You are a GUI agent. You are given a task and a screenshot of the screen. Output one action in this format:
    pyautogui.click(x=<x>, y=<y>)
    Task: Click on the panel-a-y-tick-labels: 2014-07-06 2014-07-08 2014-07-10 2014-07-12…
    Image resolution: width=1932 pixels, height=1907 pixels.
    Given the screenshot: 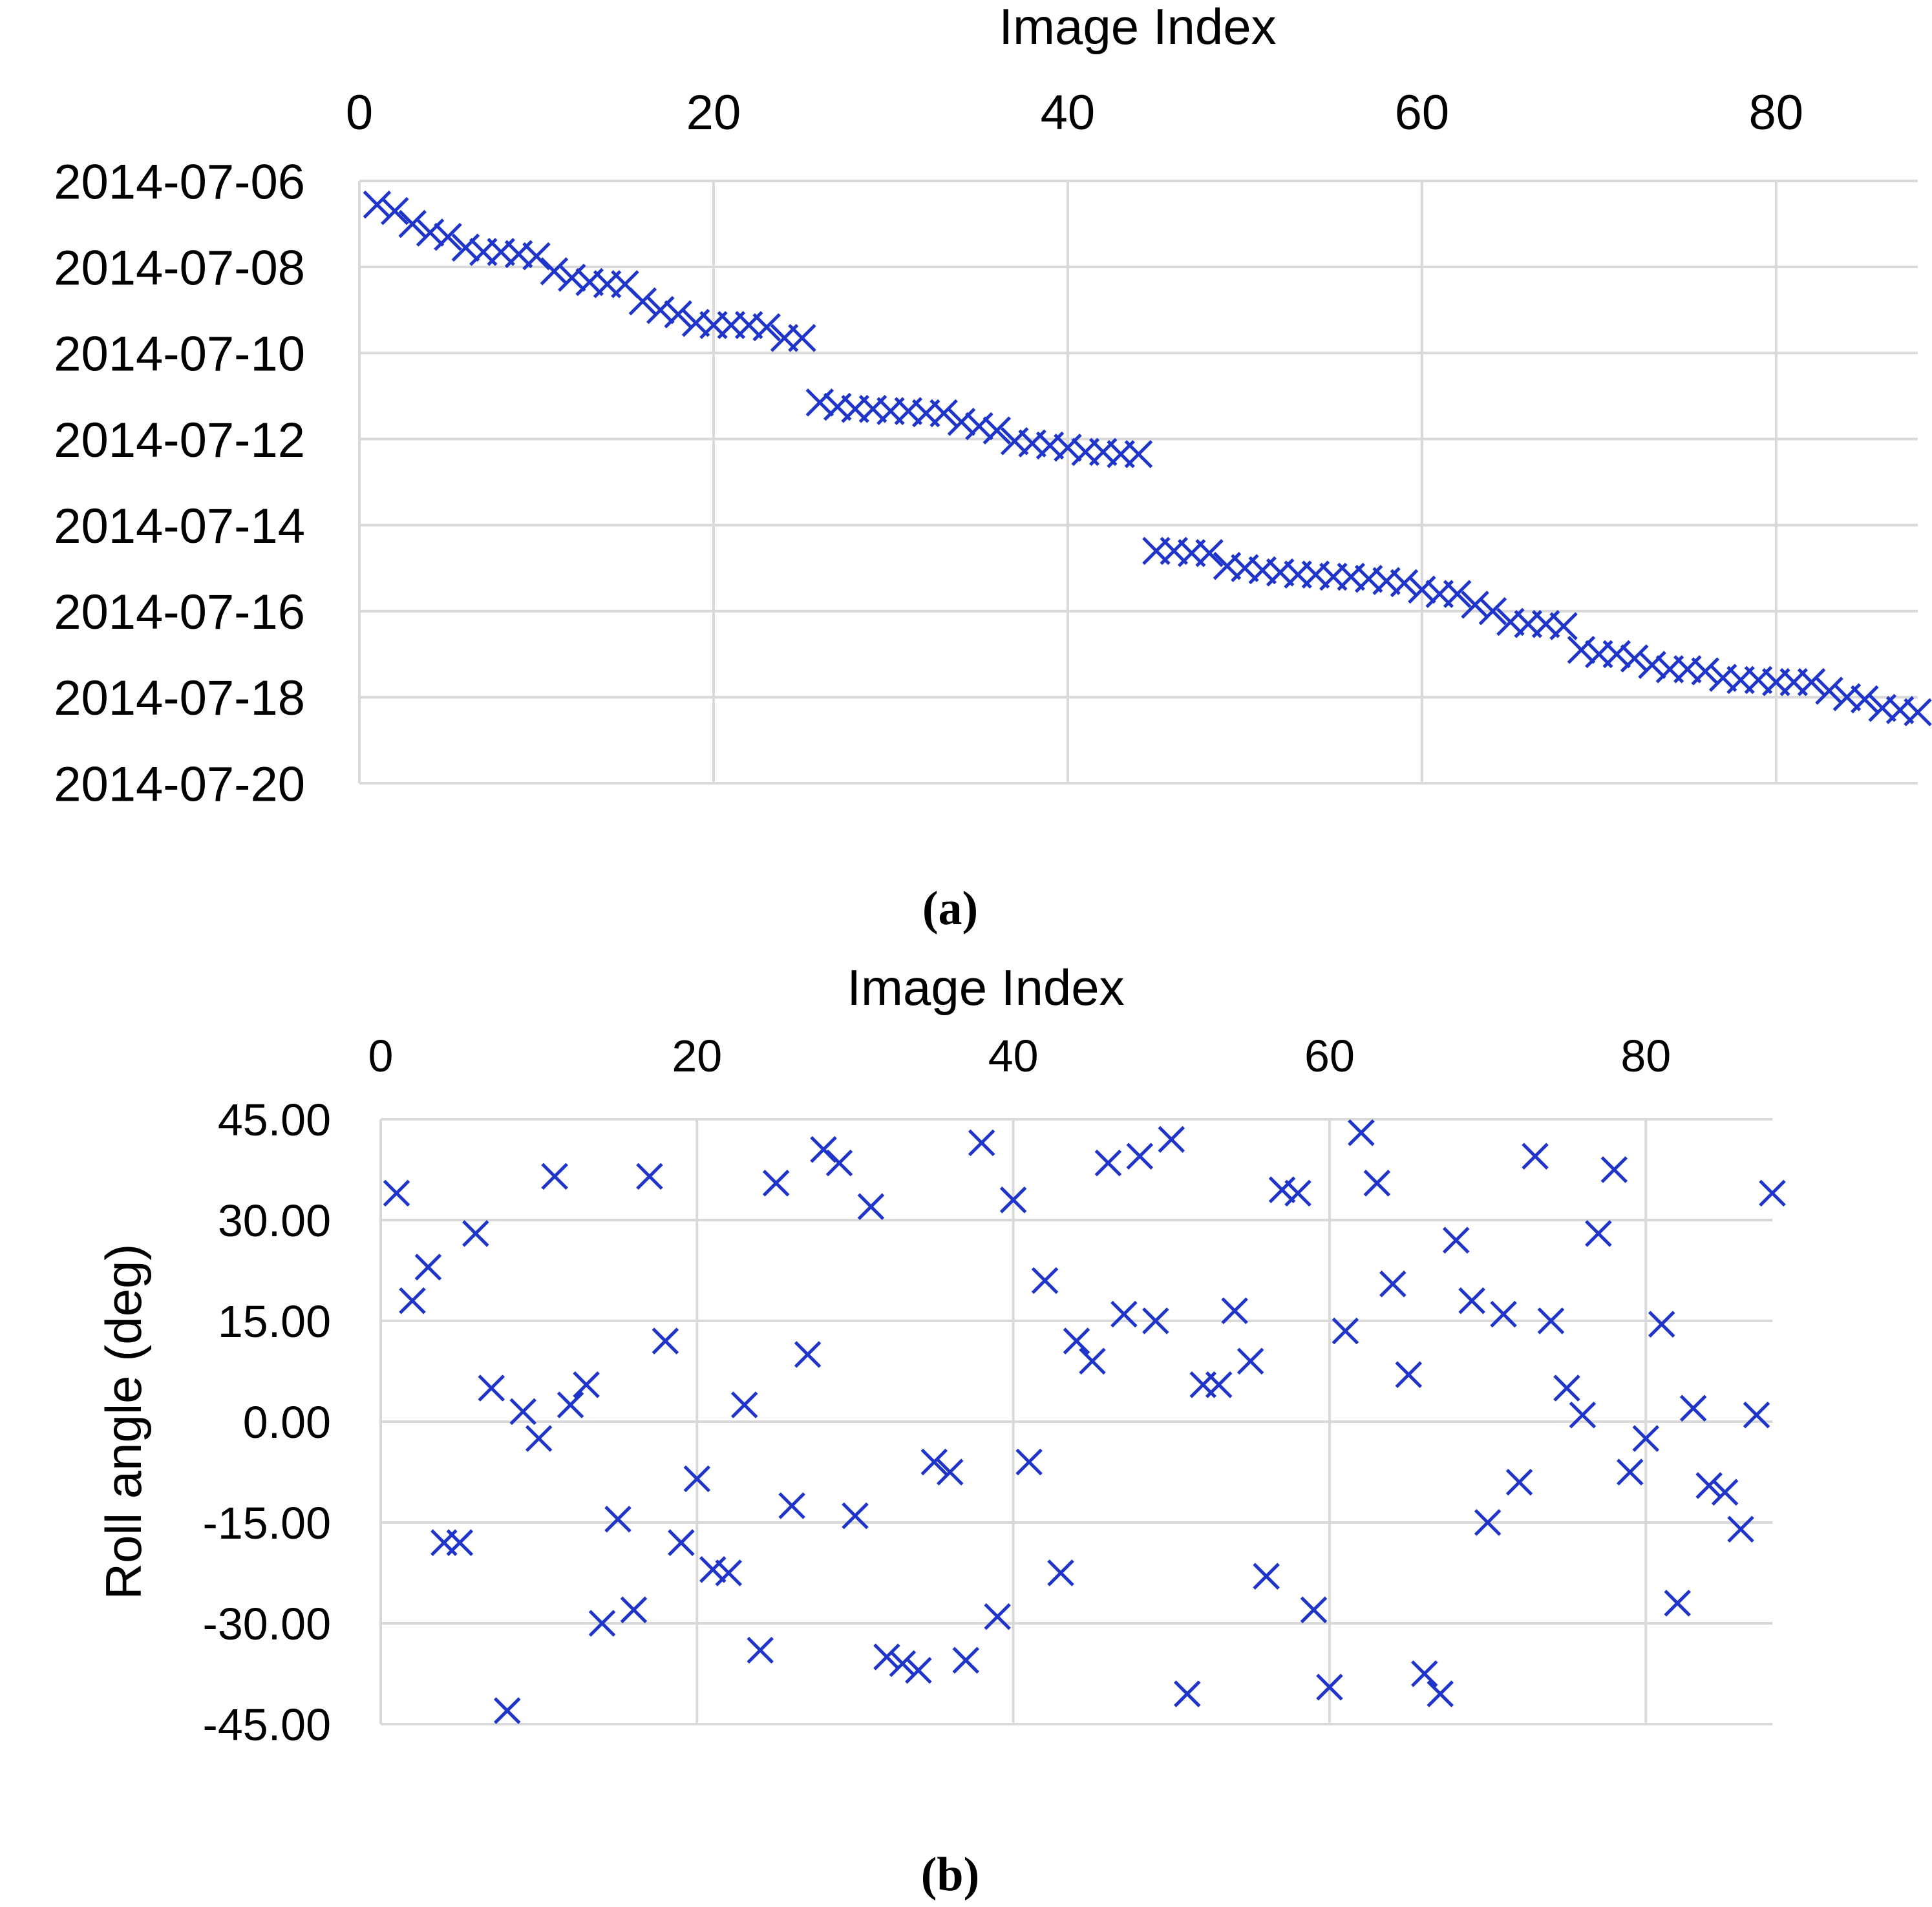 What is the action you would take?
    pyautogui.click(x=180, y=483)
    